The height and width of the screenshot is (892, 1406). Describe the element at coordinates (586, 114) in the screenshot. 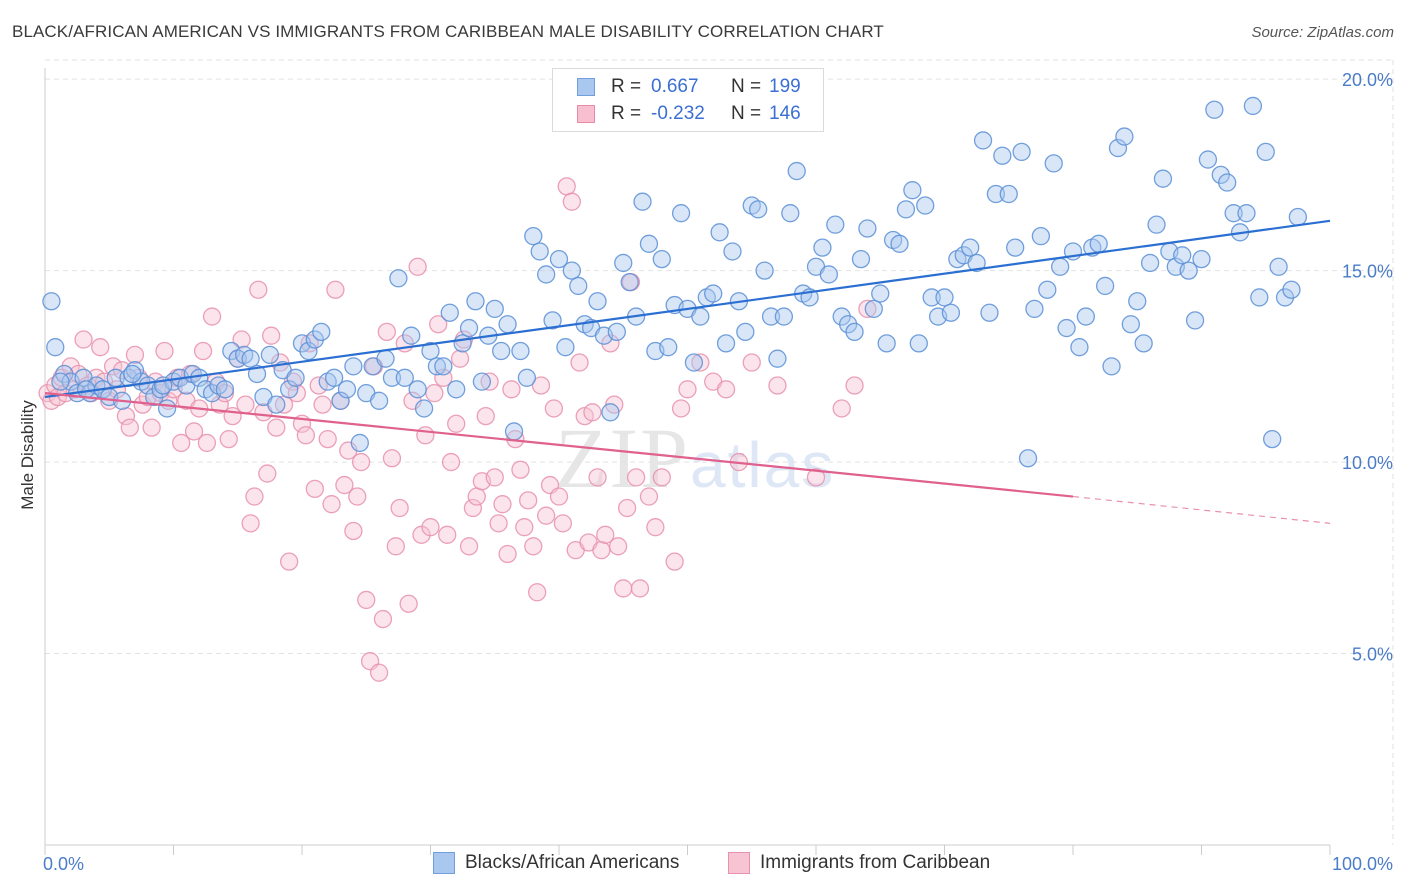

I see `legend-swatch-pink` at that location.